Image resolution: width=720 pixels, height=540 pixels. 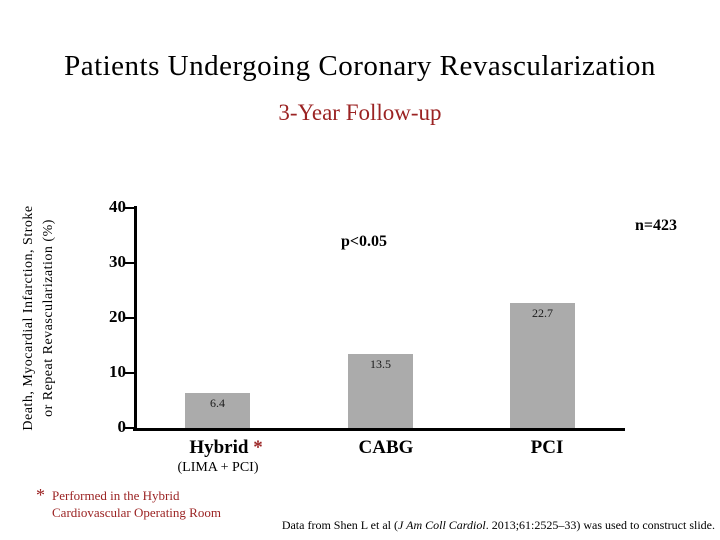 What do you see at coordinates (547, 447) in the screenshot?
I see `category-label-pci: PCI` at bounding box center [547, 447].